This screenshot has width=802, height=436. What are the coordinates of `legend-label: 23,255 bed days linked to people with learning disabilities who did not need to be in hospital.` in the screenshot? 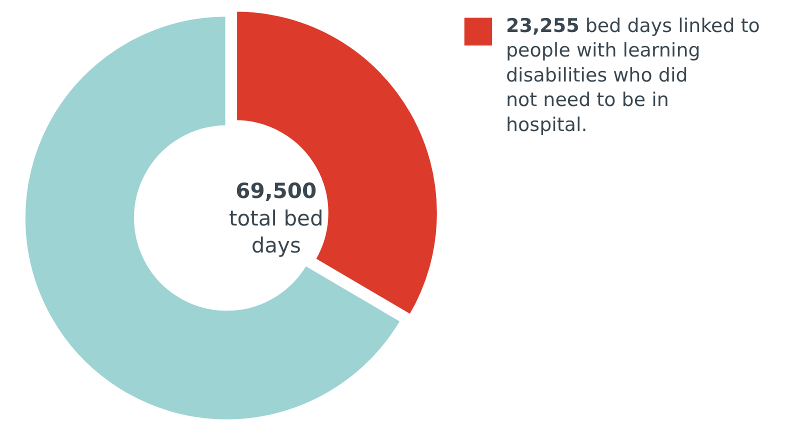 It's located at (633, 75).